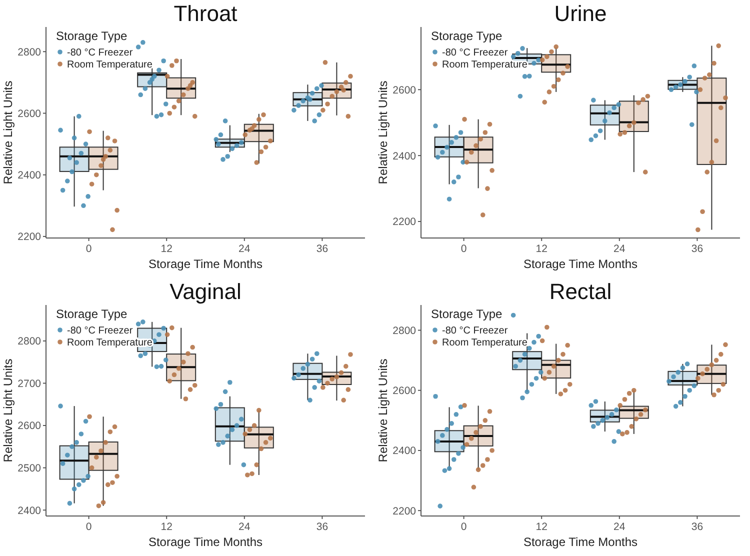 This screenshot has width=750, height=556. I want to click on chart-title: Throat, so click(206, 13).